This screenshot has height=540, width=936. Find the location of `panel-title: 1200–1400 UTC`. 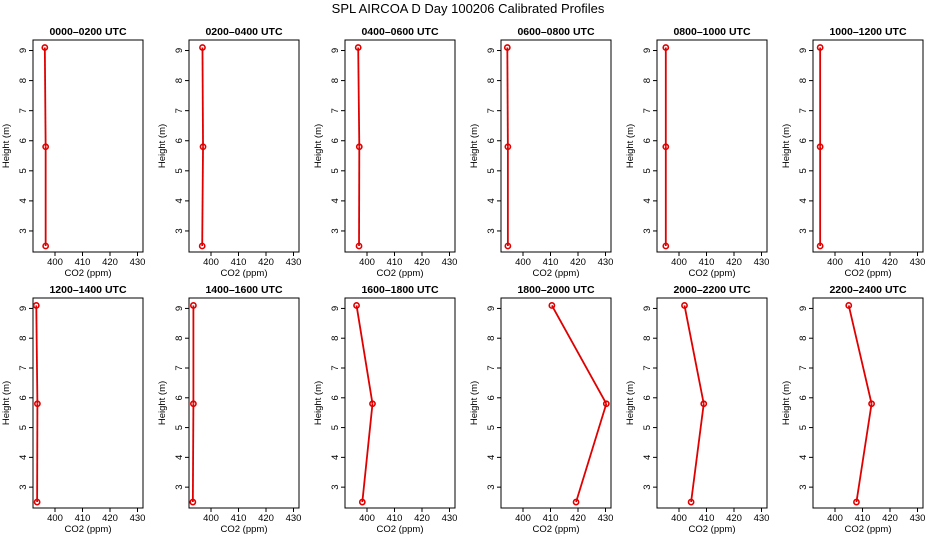

panel-title: 1200–1400 UTC is located at coordinates (87, 290).